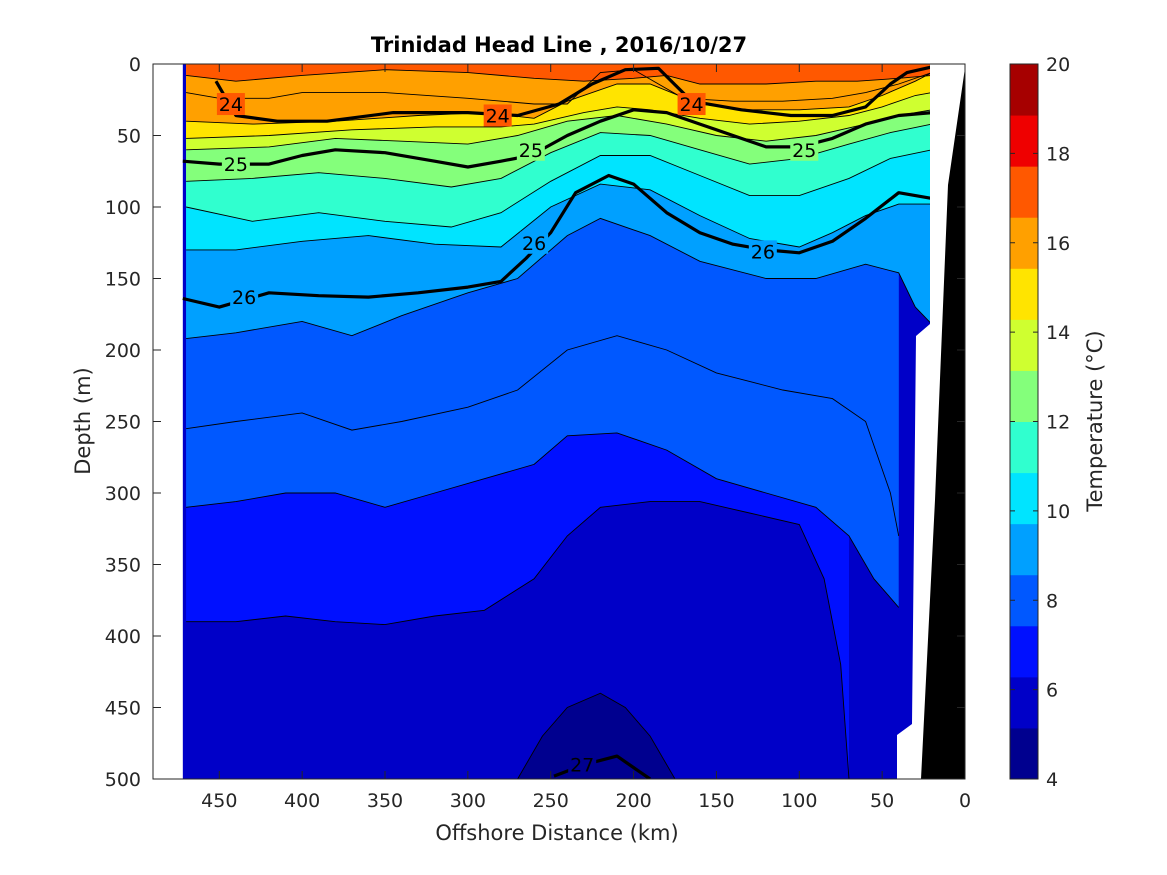  Describe the element at coordinates (1039, 422) in the screenshot. I see `colorbar: 4 6 8 10 12 14 16 18 20` at that location.